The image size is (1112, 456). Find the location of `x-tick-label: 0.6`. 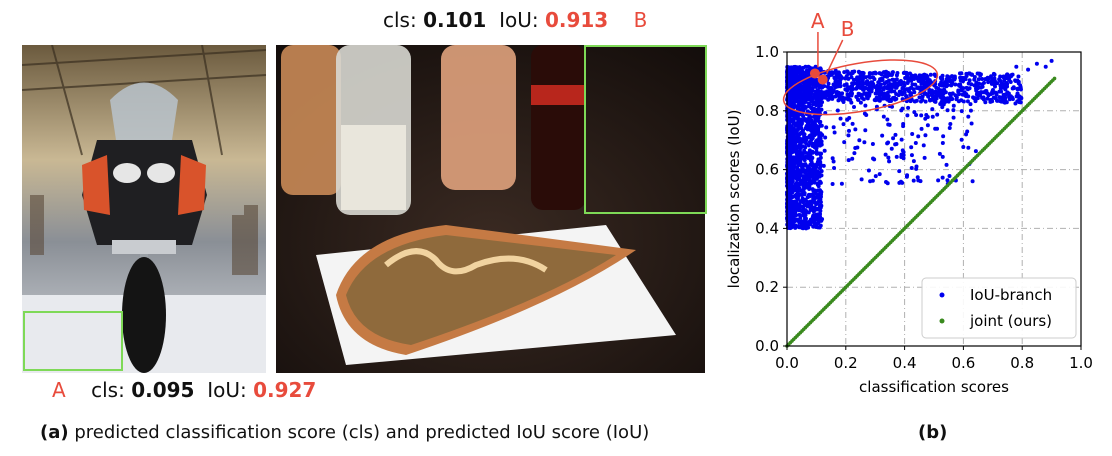

x-tick-label: 0.6 is located at coordinates (963, 363).